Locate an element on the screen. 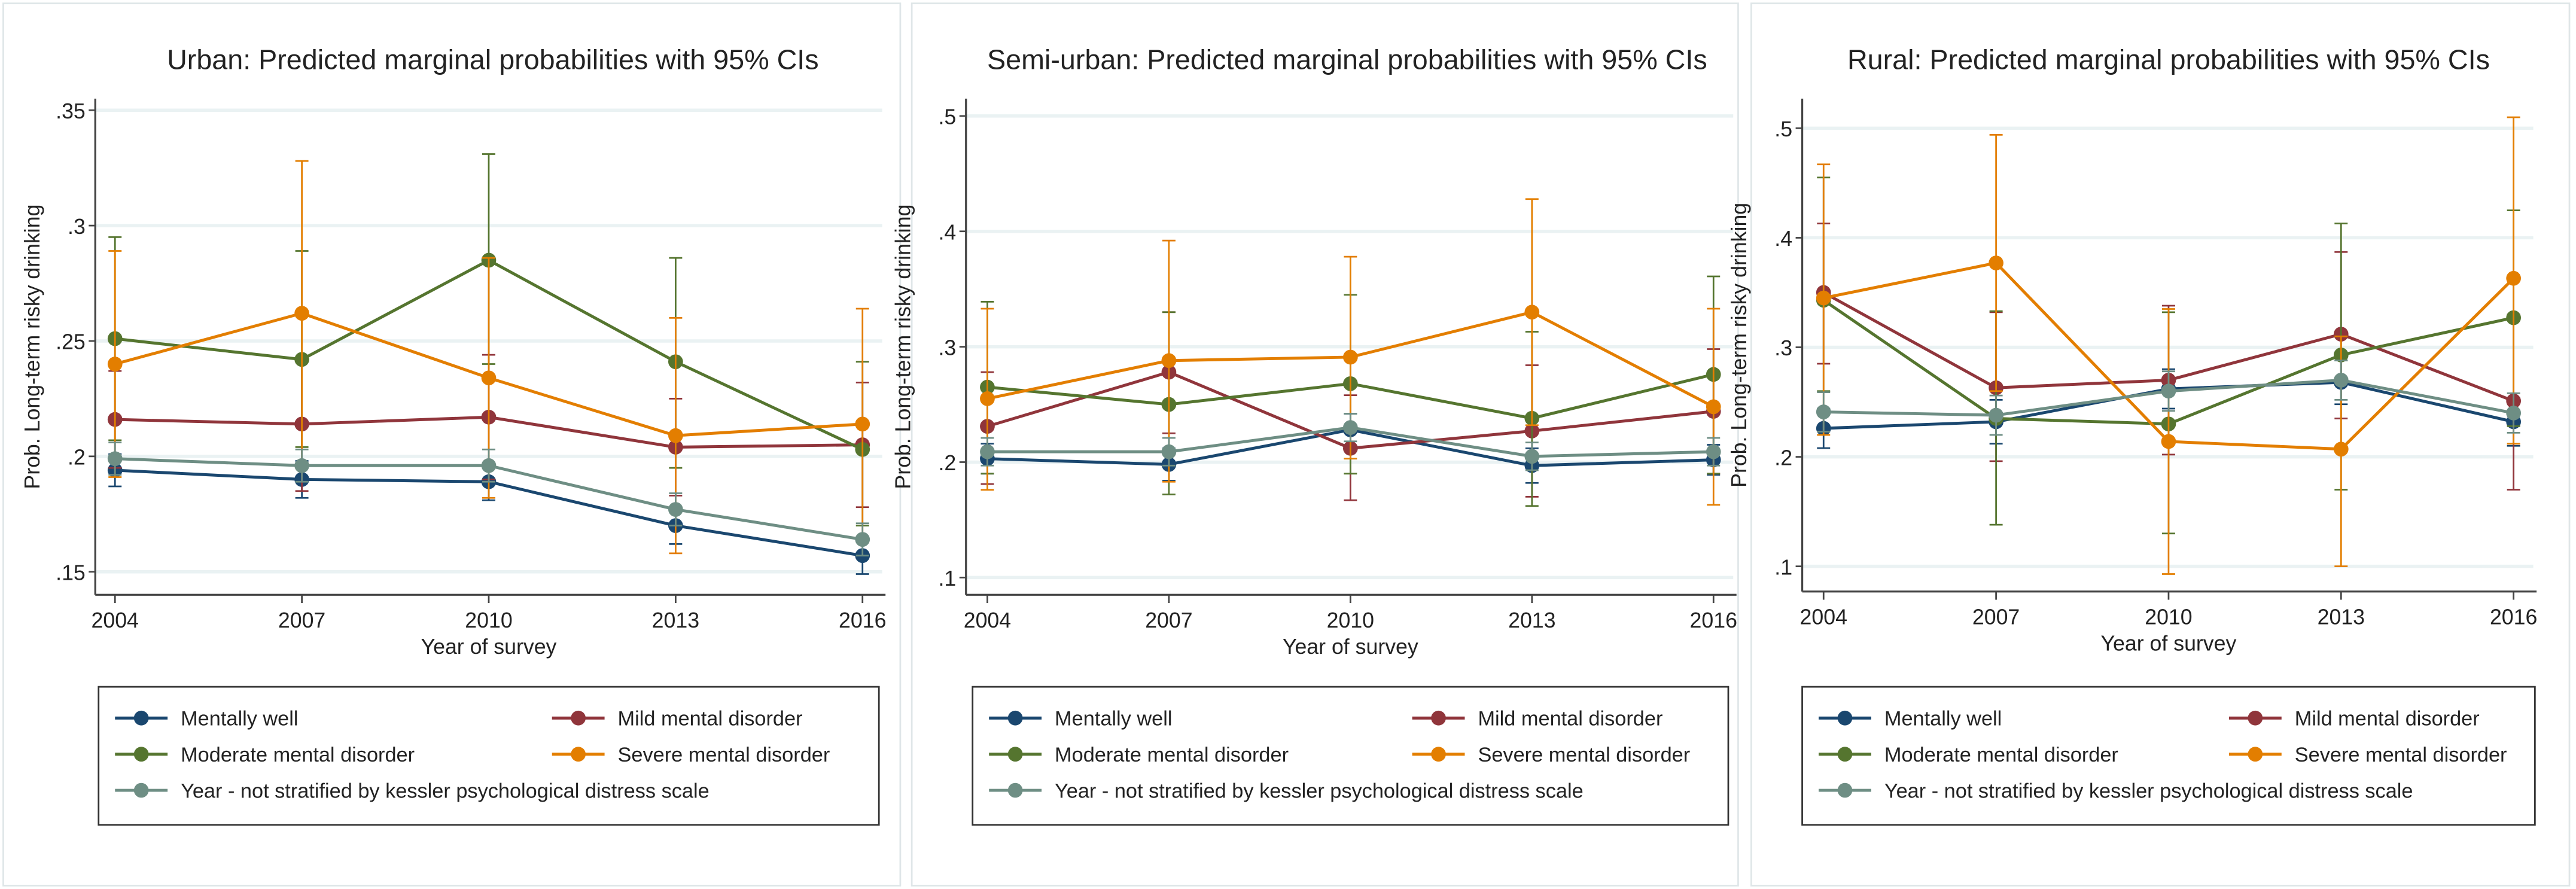  y-tick-label: .35 is located at coordinates (71, 111).